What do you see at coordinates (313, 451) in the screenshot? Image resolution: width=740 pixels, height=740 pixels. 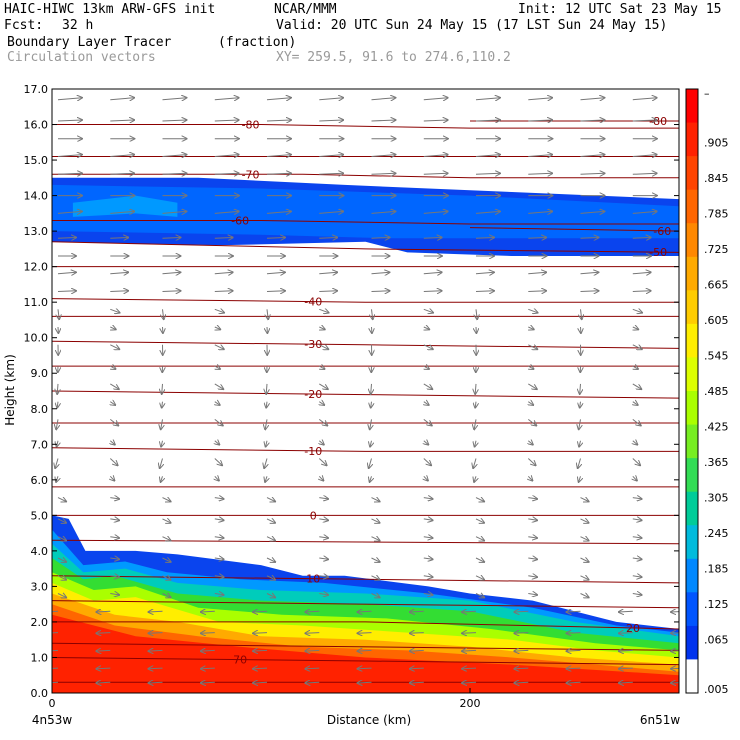 I see `contour-label-9: -10` at bounding box center [313, 451].